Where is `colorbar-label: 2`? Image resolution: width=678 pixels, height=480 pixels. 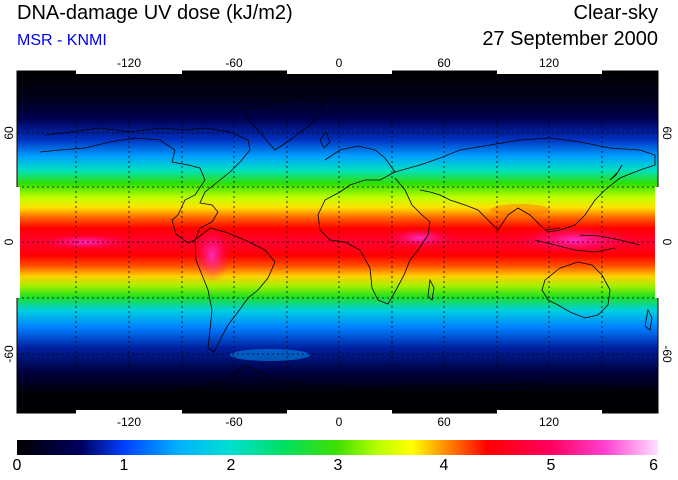 colorbar-label: 2 is located at coordinates (231, 465).